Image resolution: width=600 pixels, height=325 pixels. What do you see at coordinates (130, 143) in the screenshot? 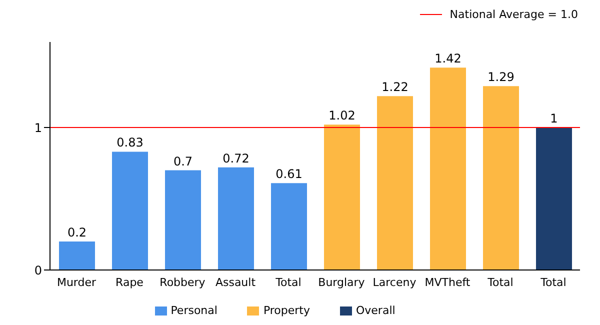
I see `data-label: 0.83` at bounding box center [130, 143].